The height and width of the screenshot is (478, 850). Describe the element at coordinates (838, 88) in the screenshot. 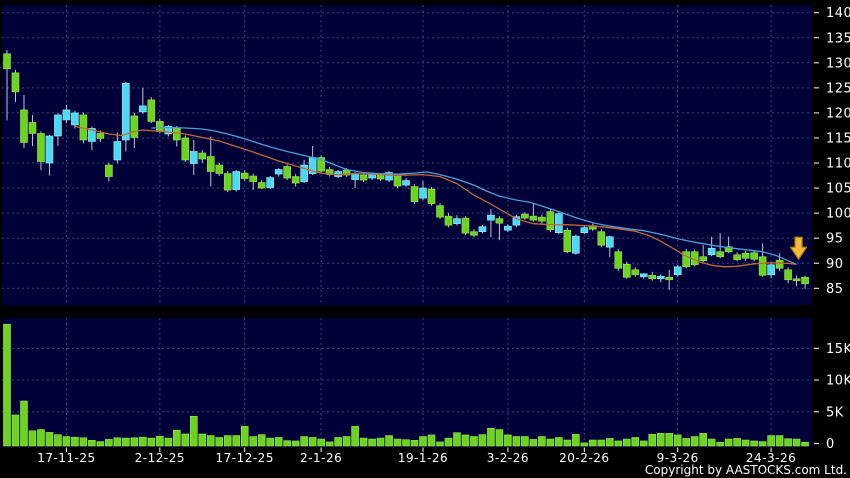

I see `price-axis-label: 125` at that location.